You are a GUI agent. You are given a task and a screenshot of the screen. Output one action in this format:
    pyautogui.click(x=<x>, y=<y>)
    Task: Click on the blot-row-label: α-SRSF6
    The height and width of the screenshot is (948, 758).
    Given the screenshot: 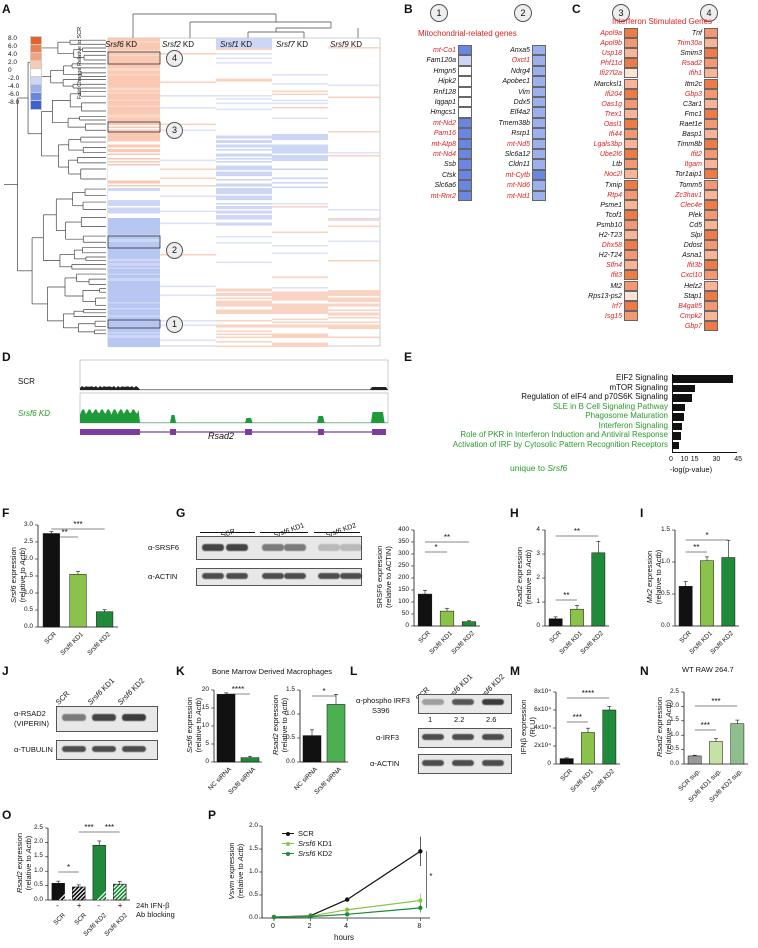 What is the action you would take?
    pyautogui.click(x=164, y=547)
    